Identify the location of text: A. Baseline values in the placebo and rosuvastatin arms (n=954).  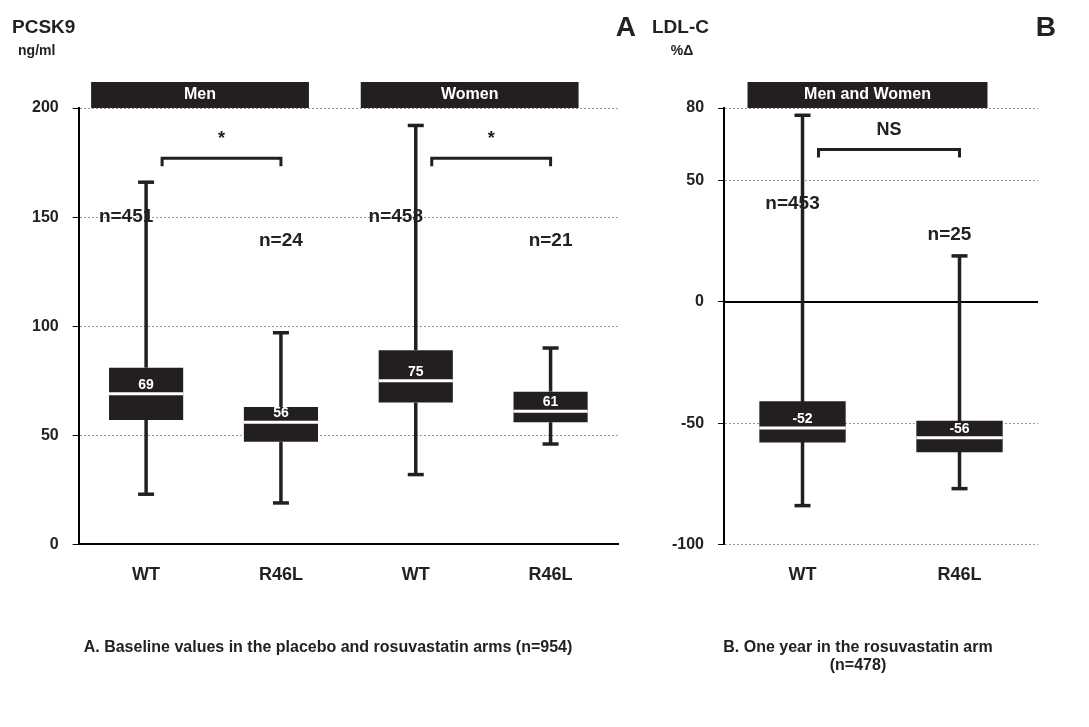
(328, 647).